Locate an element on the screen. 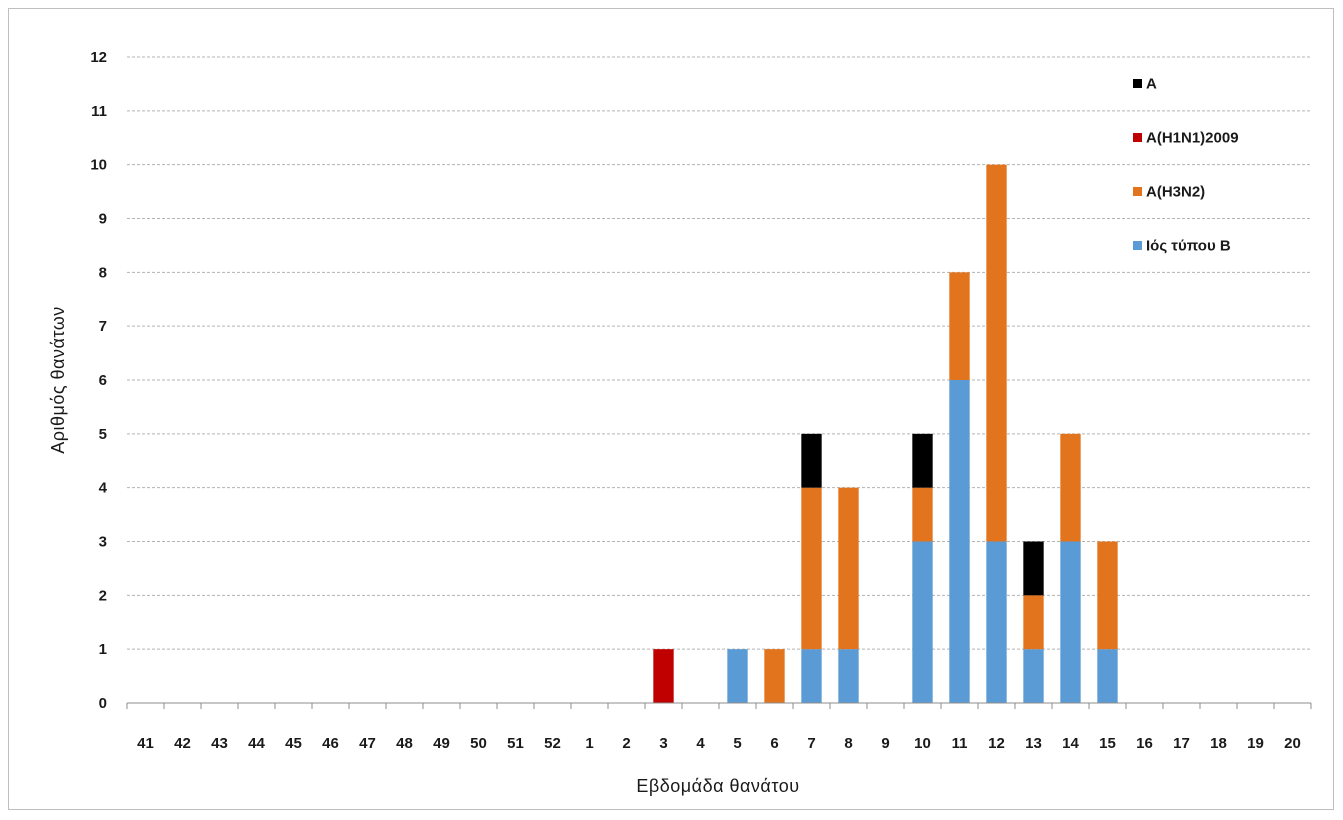 This screenshot has height=820, width=1343. x-tick-label: 43 is located at coordinates (219, 743).